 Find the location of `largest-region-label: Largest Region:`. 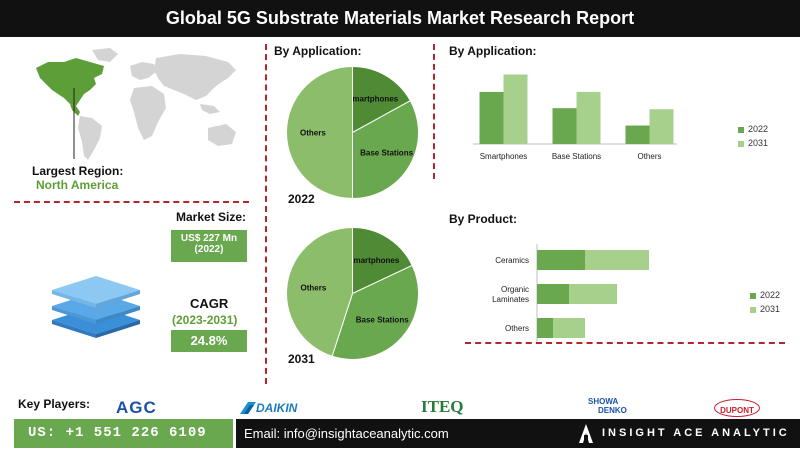

largest-region-label: Largest Region: is located at coordinates (78, 171).